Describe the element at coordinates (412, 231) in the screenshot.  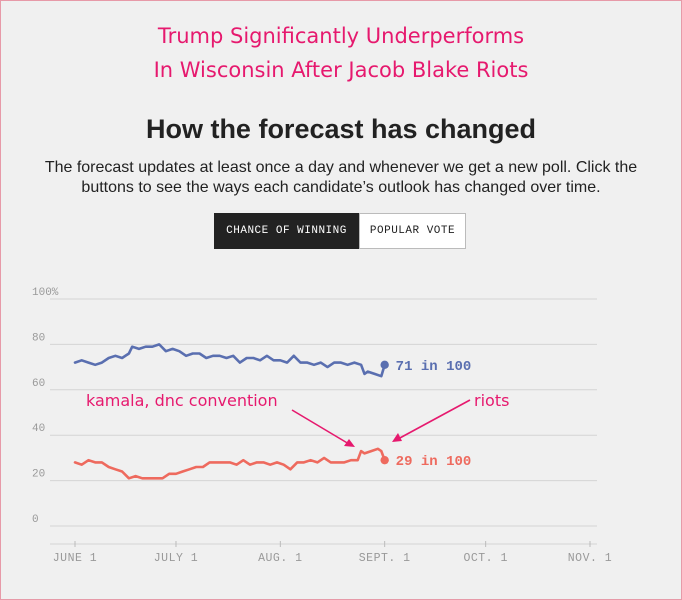
I see `popular-vote-button: POPULAR VOTE` at that location.